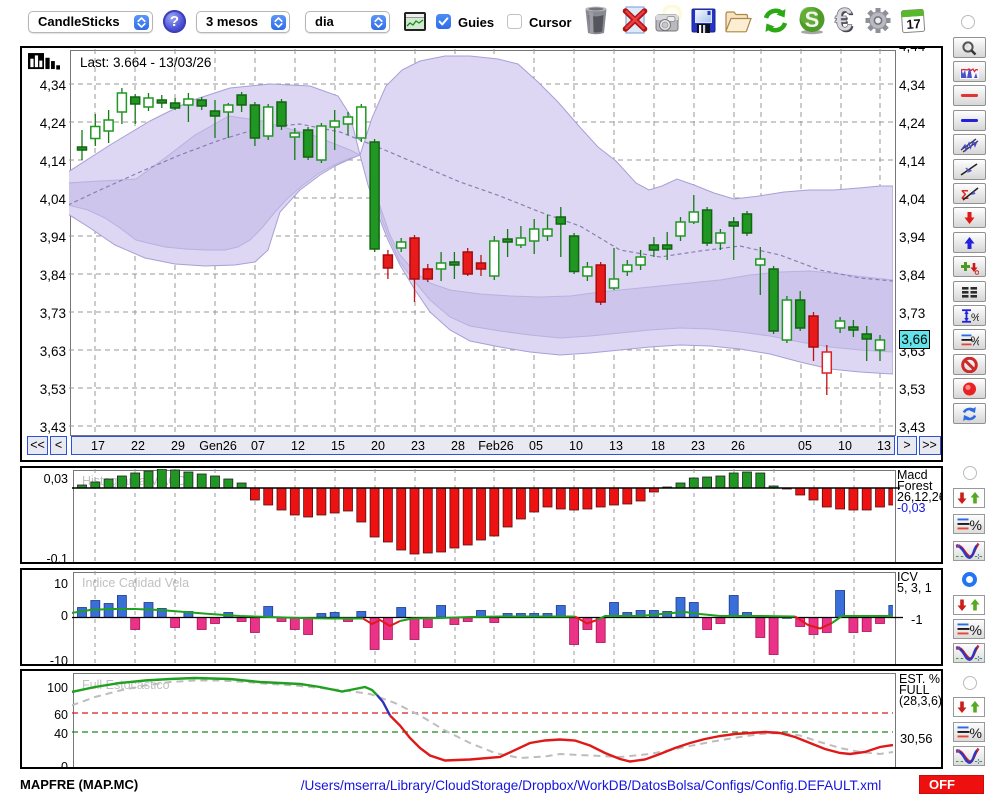 Image resolution: width=1000 pixels, height=800 pixels. I want to click on svg-text: S, so click(812, 19).